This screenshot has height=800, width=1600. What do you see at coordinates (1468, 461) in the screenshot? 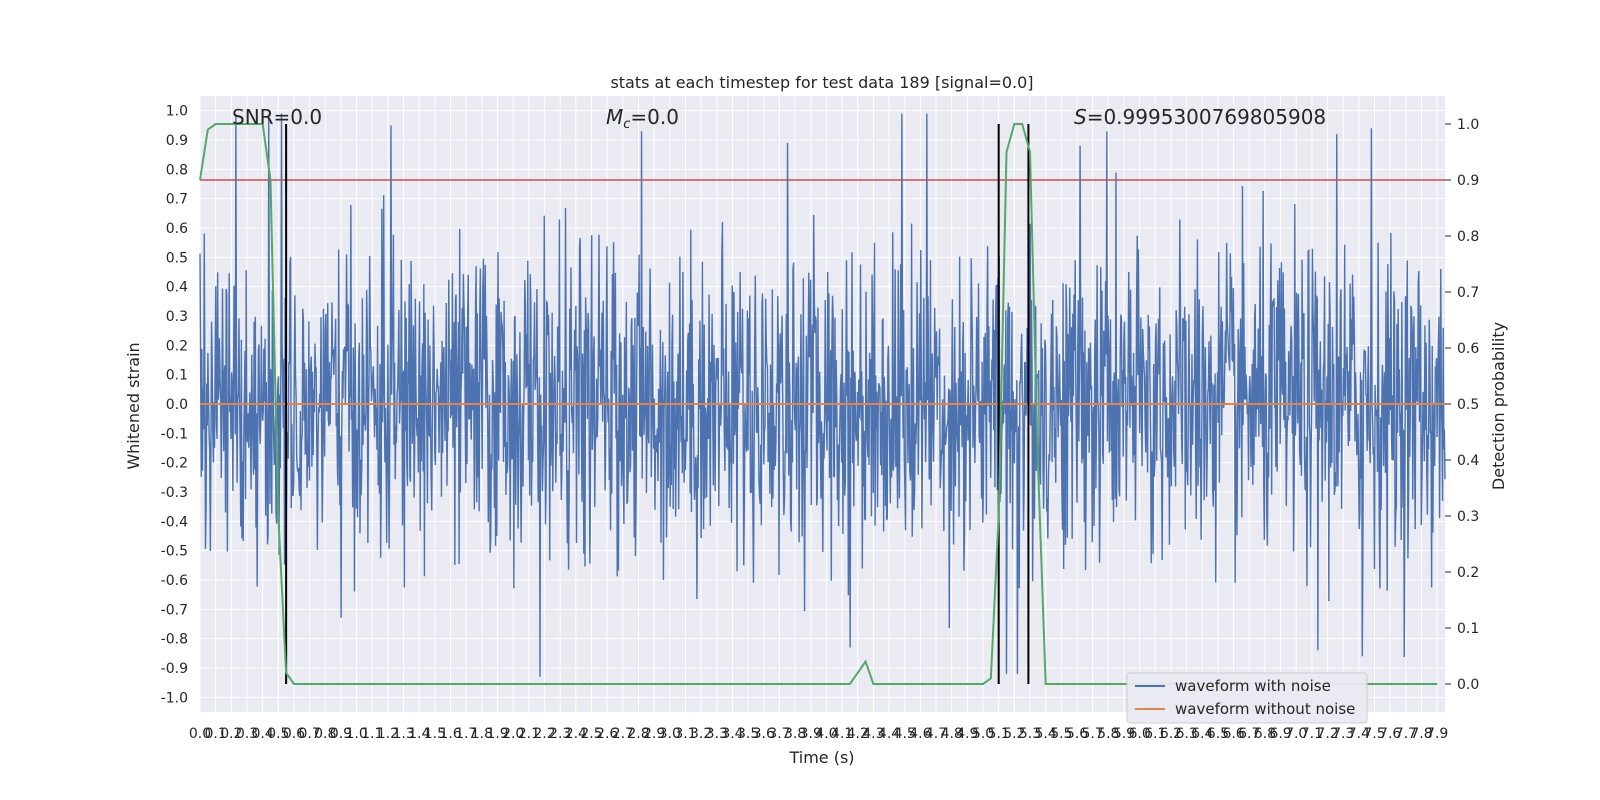
I see `y2-tick-label: 0.4` at bounding box center [1468, 461].